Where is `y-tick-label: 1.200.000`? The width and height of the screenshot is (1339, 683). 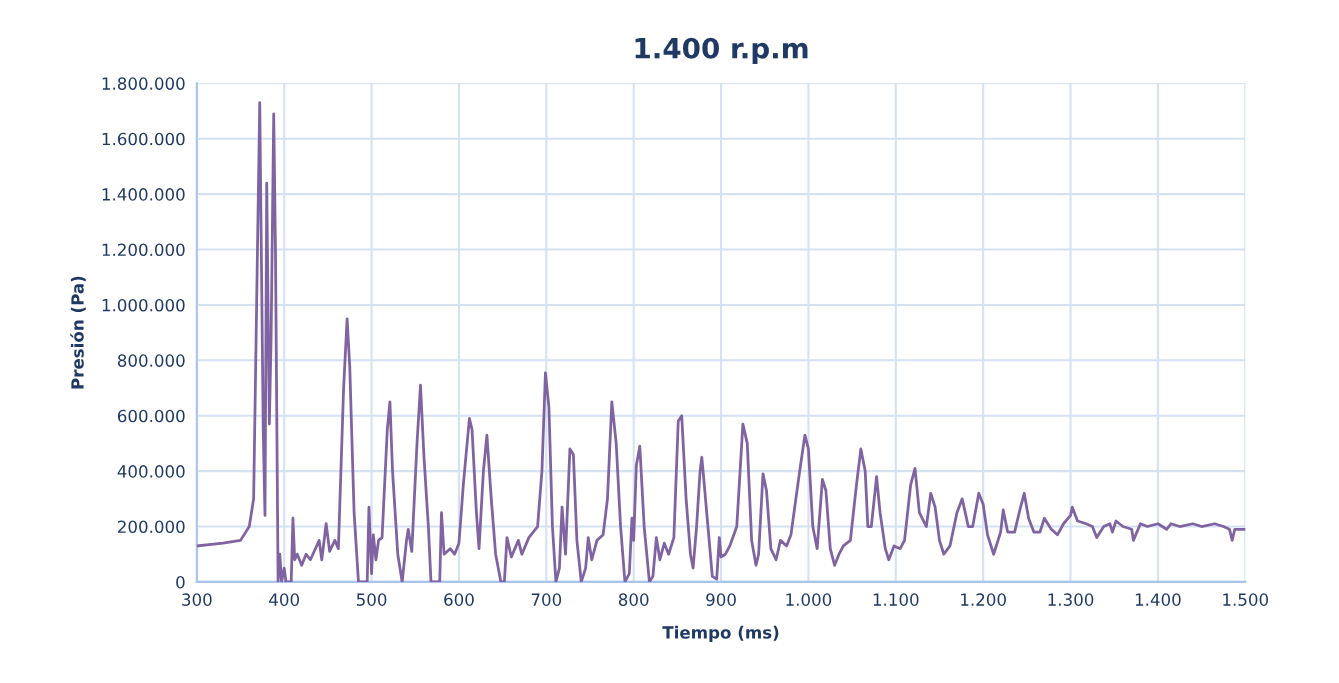 y-tick-label: 1.200.000 is located at coordinates (143, 250).